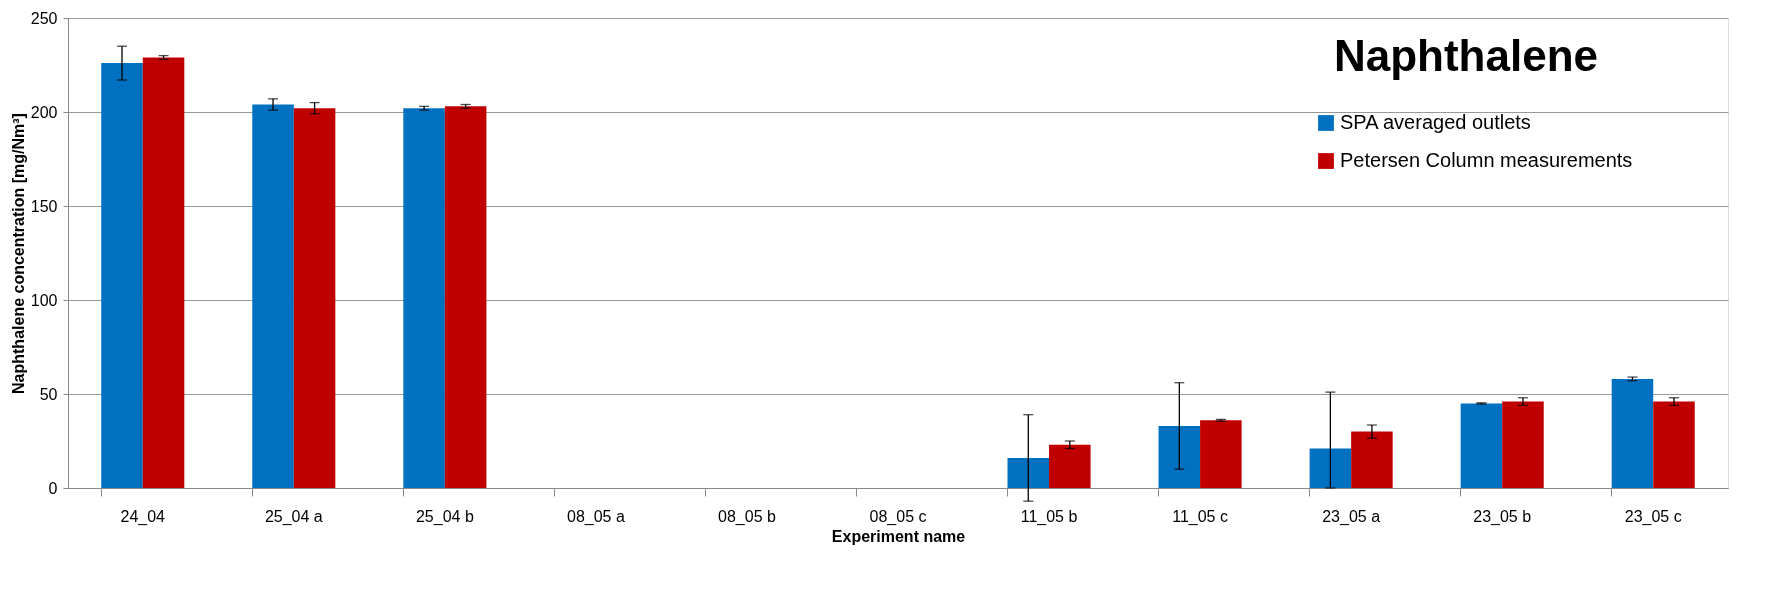 This screenshot has width=1775, height=599. Describe the element at coordinates (48, 394) in the screenshot. I see `y-tick-label: 50` at that location.